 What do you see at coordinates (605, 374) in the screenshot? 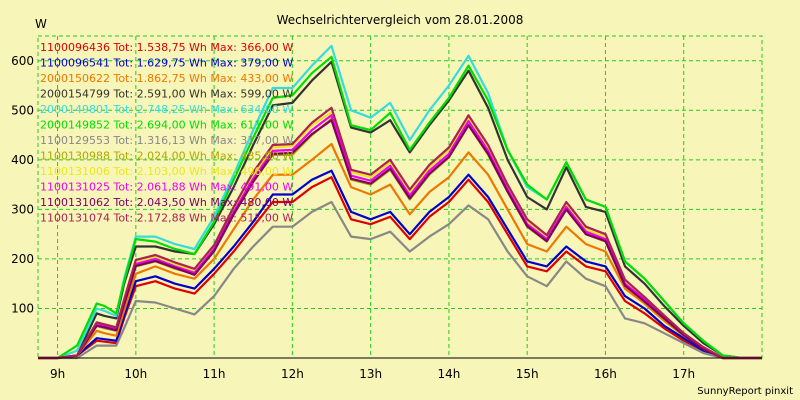
I see `x-tick-label: 16h` at bounding box center [605, 374].